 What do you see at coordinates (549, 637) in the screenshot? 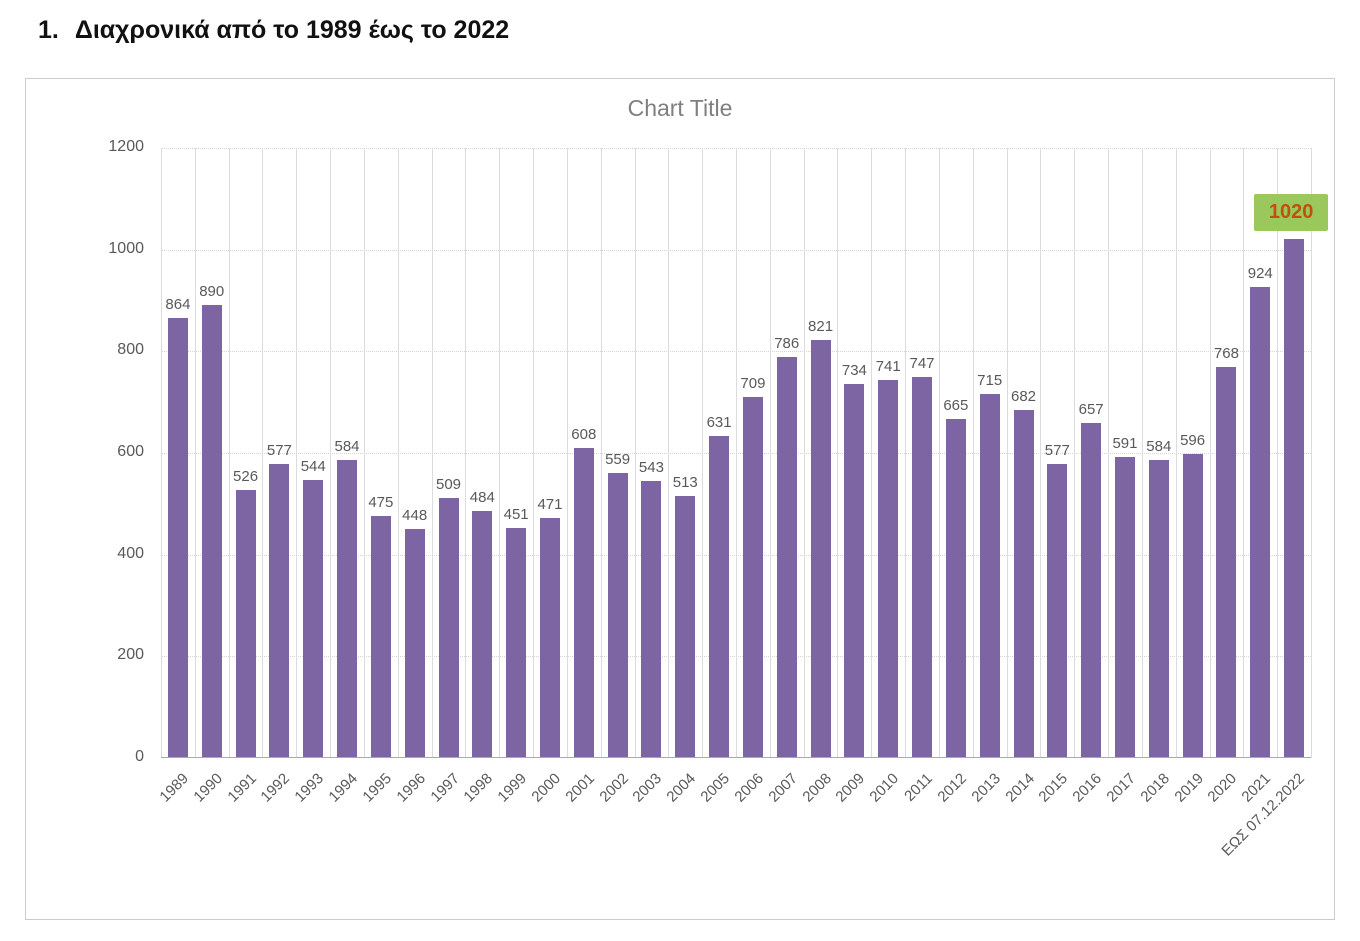
I see `bar-2000` at bounding box center [549, 637].